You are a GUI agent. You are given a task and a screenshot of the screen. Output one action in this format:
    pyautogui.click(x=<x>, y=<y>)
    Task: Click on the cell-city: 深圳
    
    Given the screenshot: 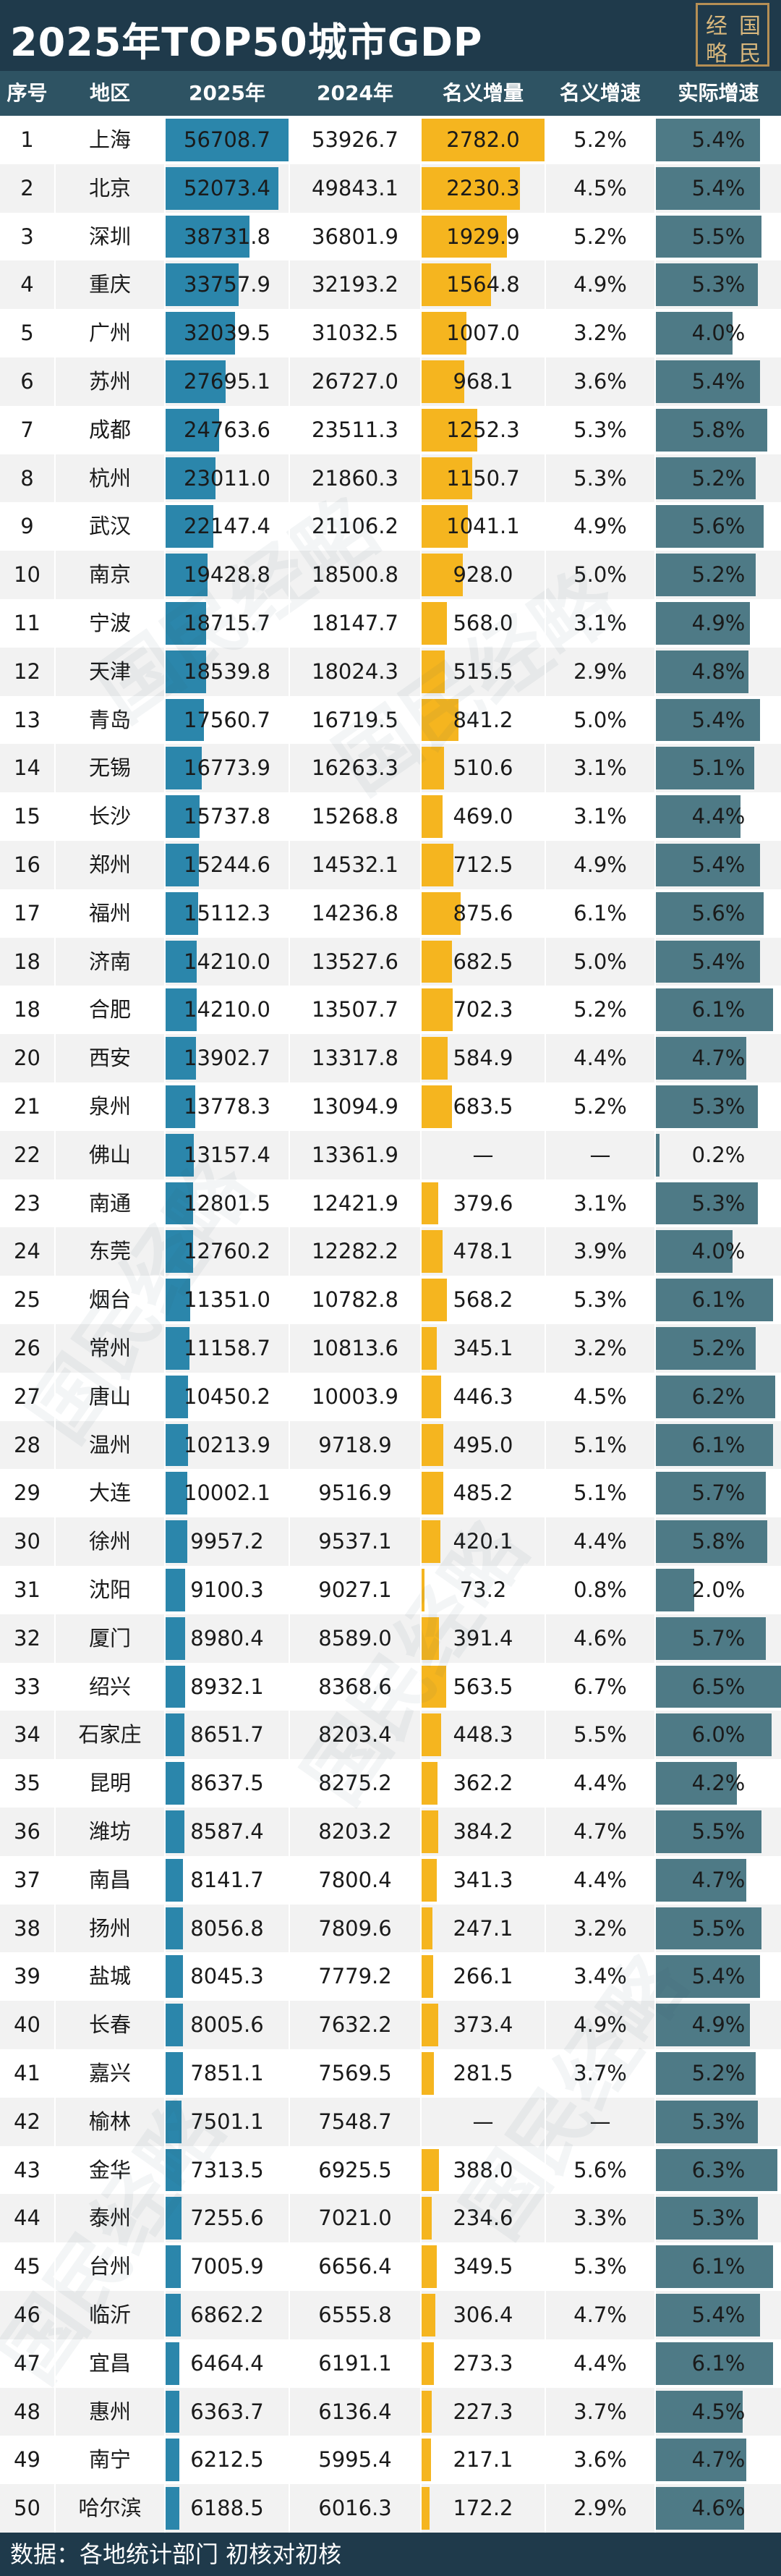 What is the action you would take?
    pyautogui.click(x=109, y=236)
    